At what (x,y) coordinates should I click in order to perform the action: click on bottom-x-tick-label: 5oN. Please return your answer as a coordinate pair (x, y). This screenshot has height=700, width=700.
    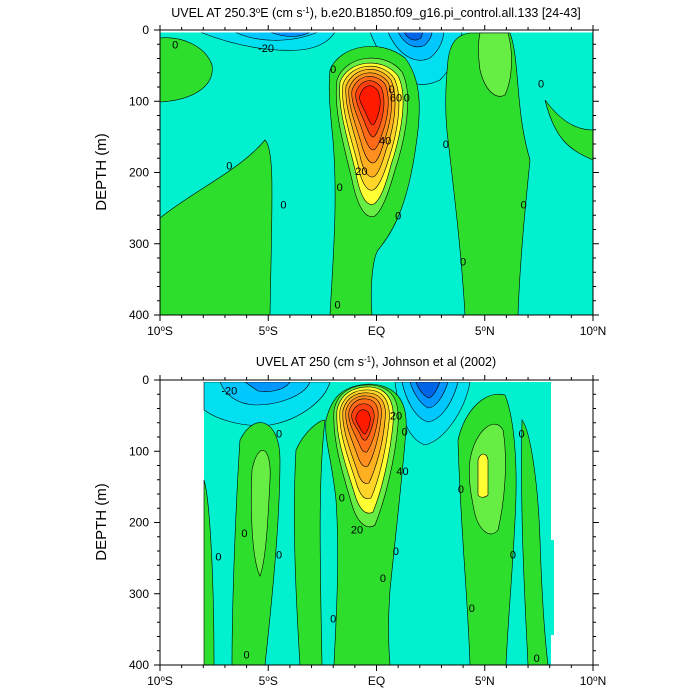
    Looking at the image, I should click on (485, 681).